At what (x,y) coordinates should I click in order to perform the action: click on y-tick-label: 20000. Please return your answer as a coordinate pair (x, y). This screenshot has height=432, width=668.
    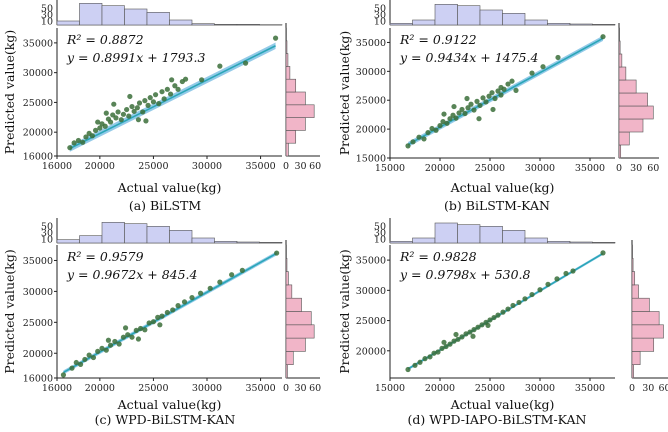
    Looking at the image, I should click on (371, 351).